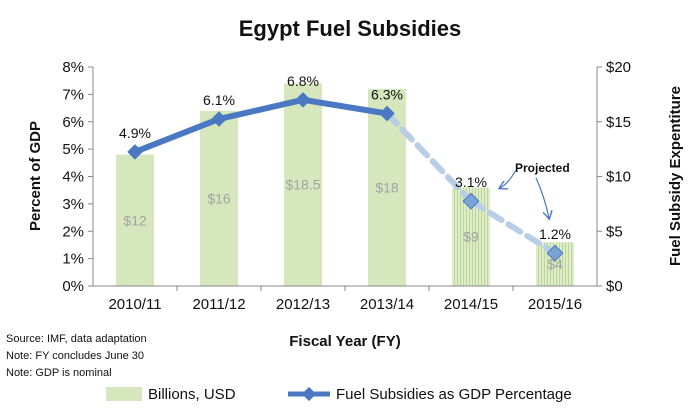 Image resolution: width=700 pixels, height=420 pixels. Describe the element at coordinates (192, 394) in the screenshot. I see `legend-bar-label: Billions, USD` at that location.